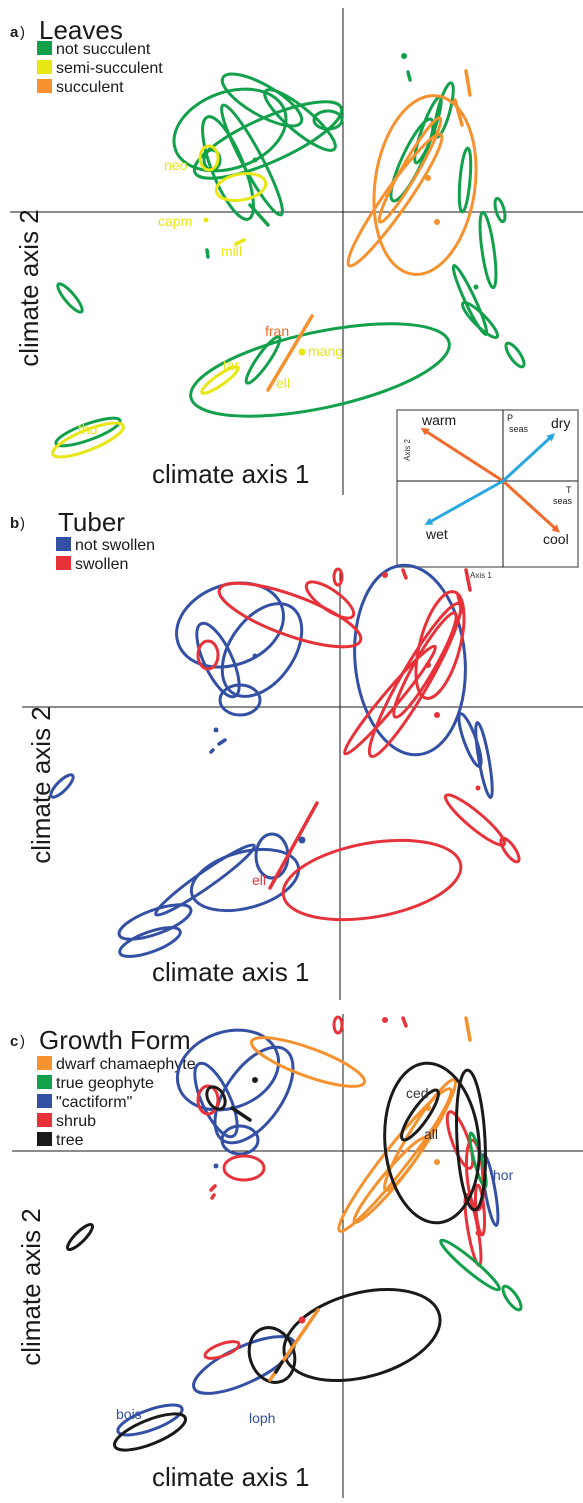  Describe the element at coordinates (63, 563) in the screenshot. I see `legend-swatch-swollen` at that location.